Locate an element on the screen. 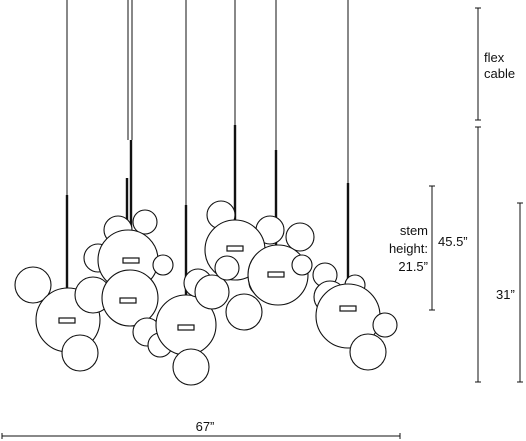 Image resolution: width=526 pixels, height=441 pixels. overall-height-label: 45.5” is located at coordinates (453, 241).